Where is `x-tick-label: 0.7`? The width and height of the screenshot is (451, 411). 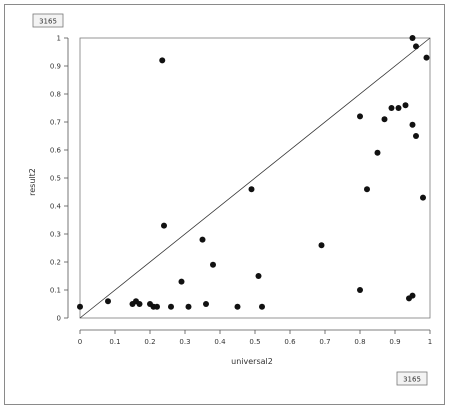 x-tick-label: 0.7 is located at coordinates (324, 342).